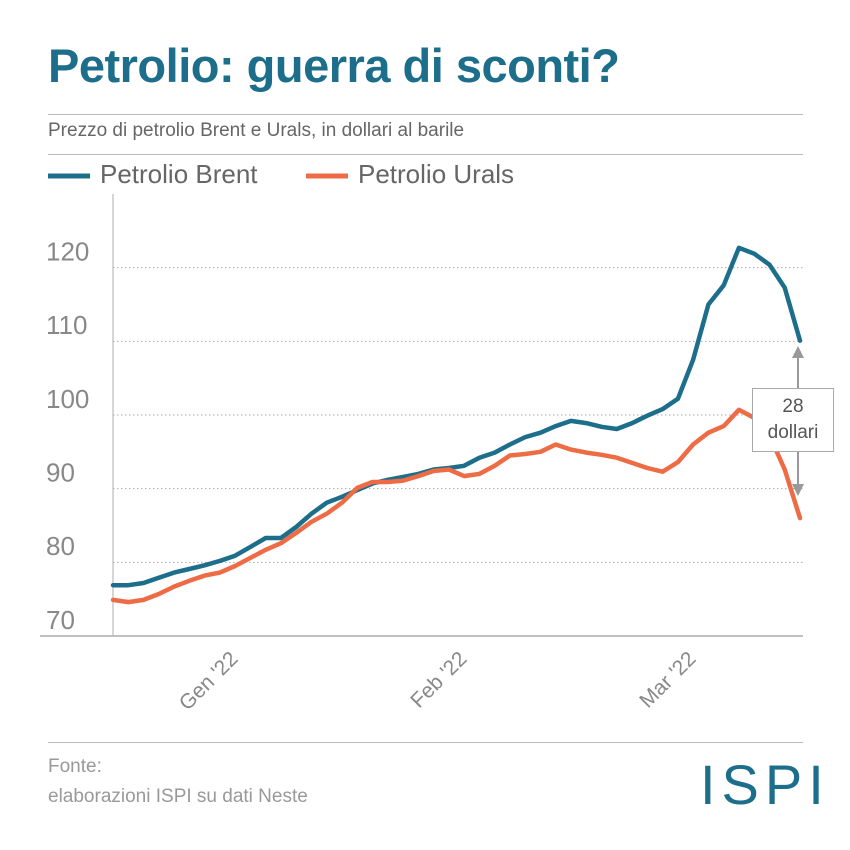  Describe the element at coordinates (436, 174) in the screenshot. I see `legend-label: Petrolio Urals` at that location.